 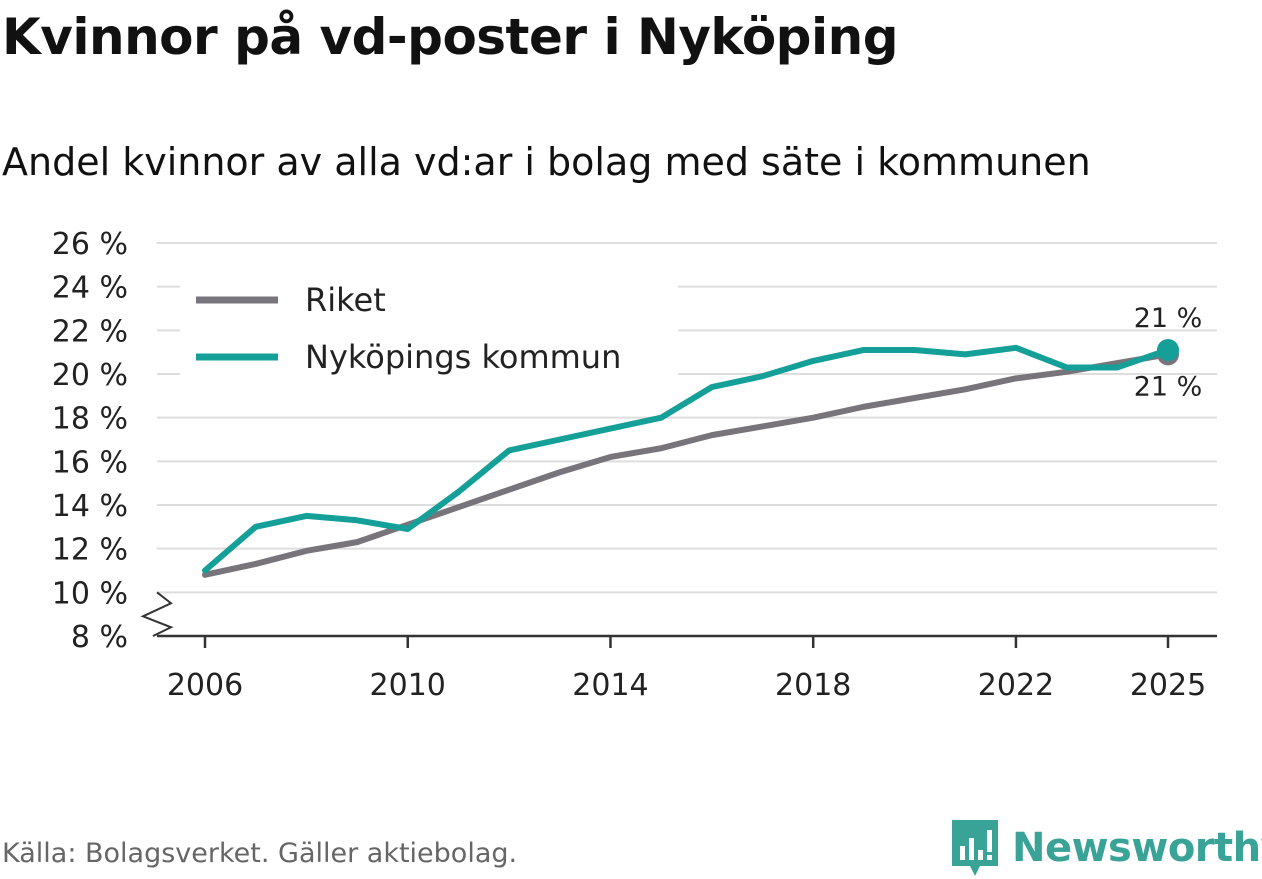 What do you see at coordinates (157, 614) in the screenshot?
I see `axis-break-icon` at bounding box center [157, 614].